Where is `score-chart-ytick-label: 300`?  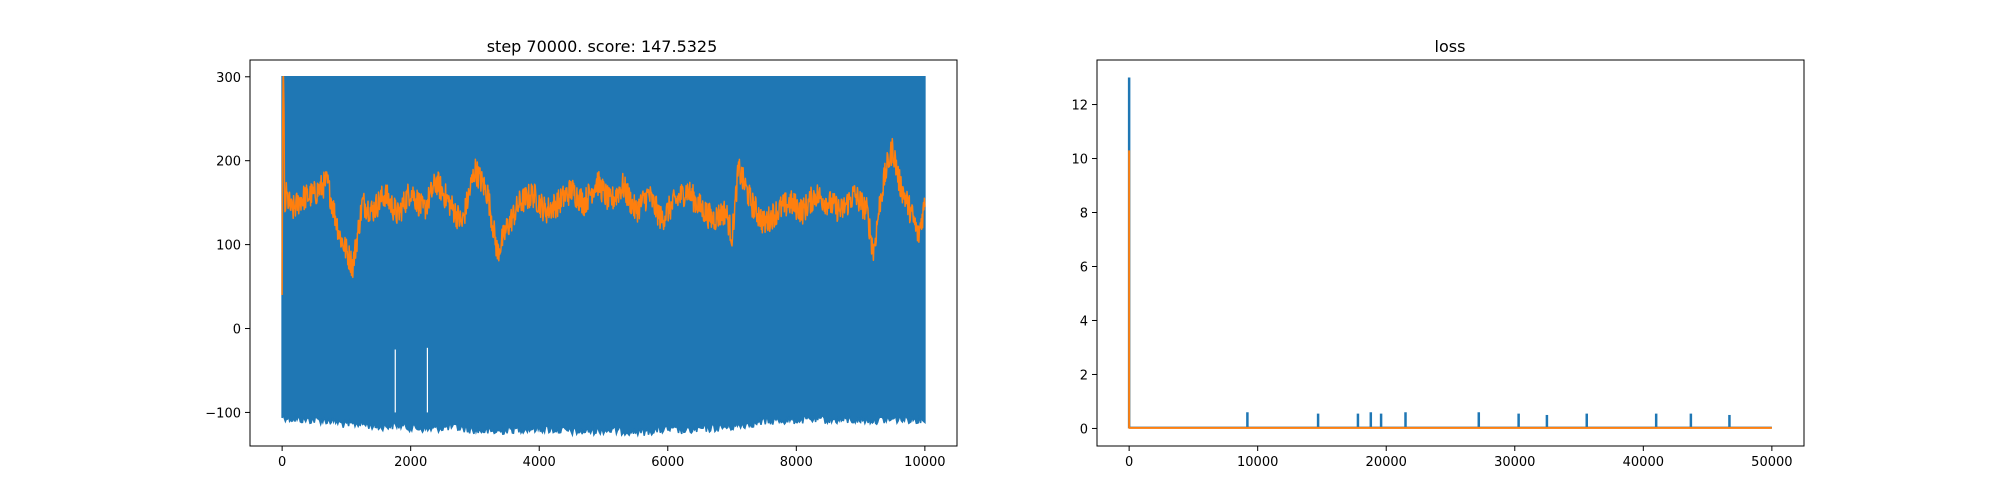
score-chart-ytick-label: 300 is located at coordinates (228, 78).